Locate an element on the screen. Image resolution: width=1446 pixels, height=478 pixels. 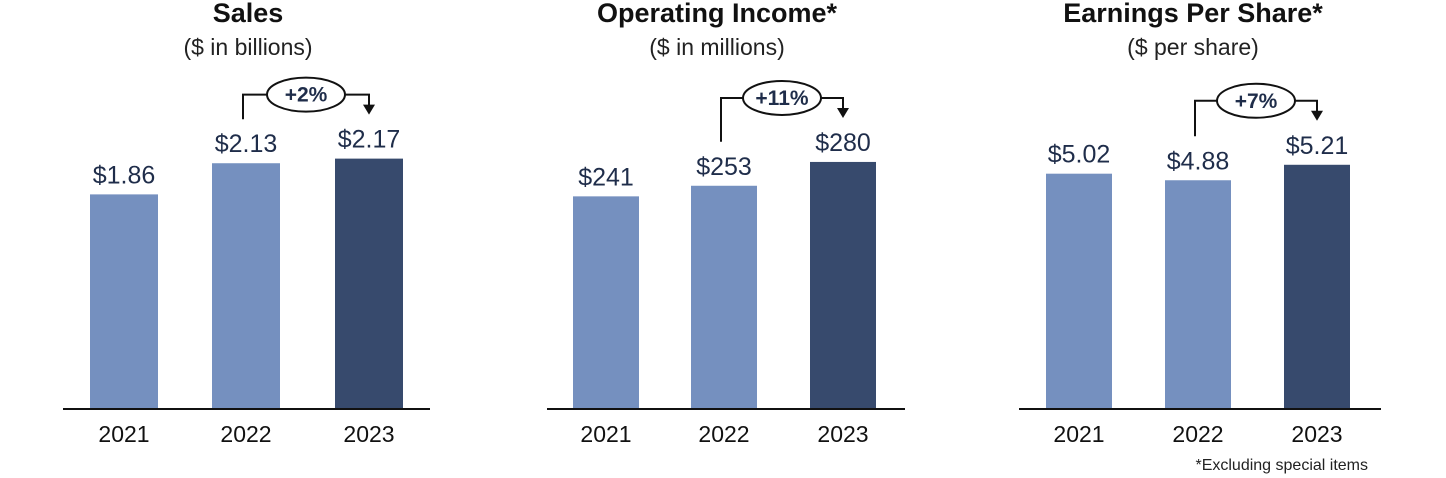
eps-category-label-2022: 2022 is located at coordinates (1197, 434).